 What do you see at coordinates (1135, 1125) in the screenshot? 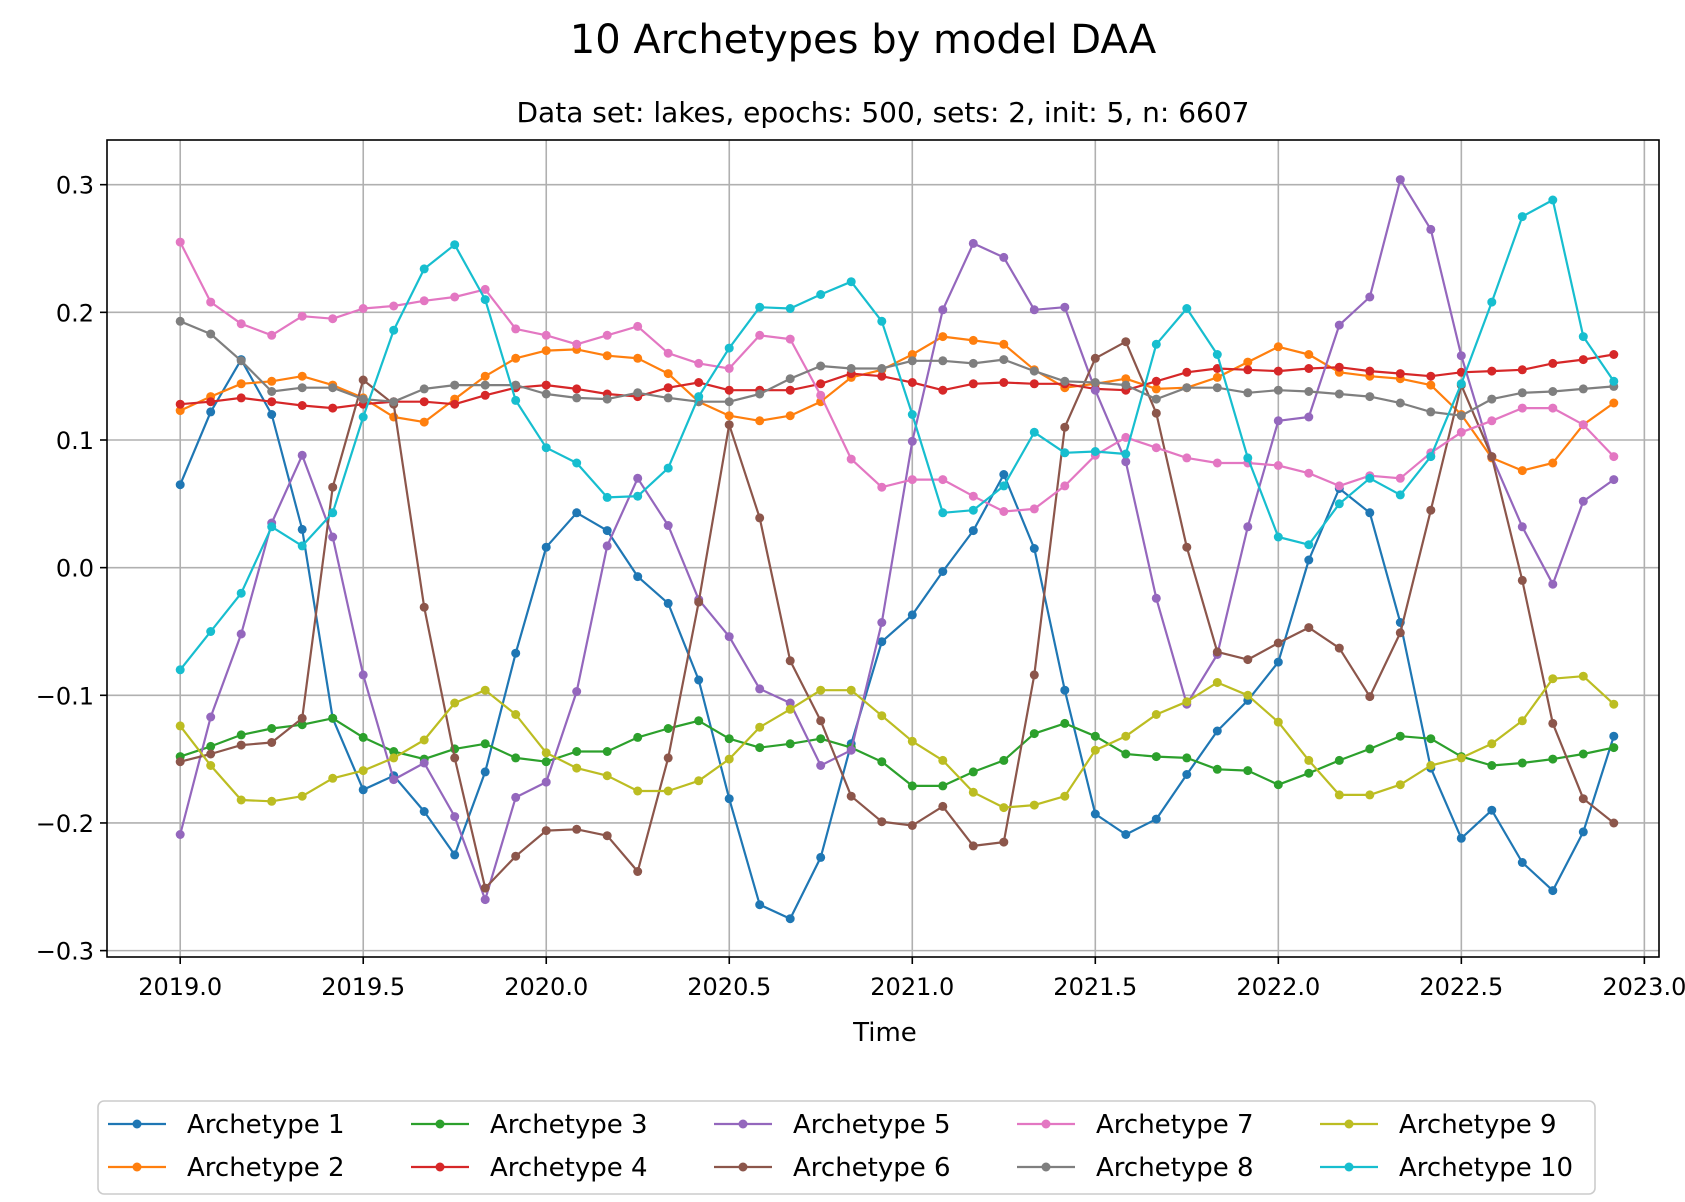
I see `legend-item: Archetype 7` at bounding box center [1135, 1125].